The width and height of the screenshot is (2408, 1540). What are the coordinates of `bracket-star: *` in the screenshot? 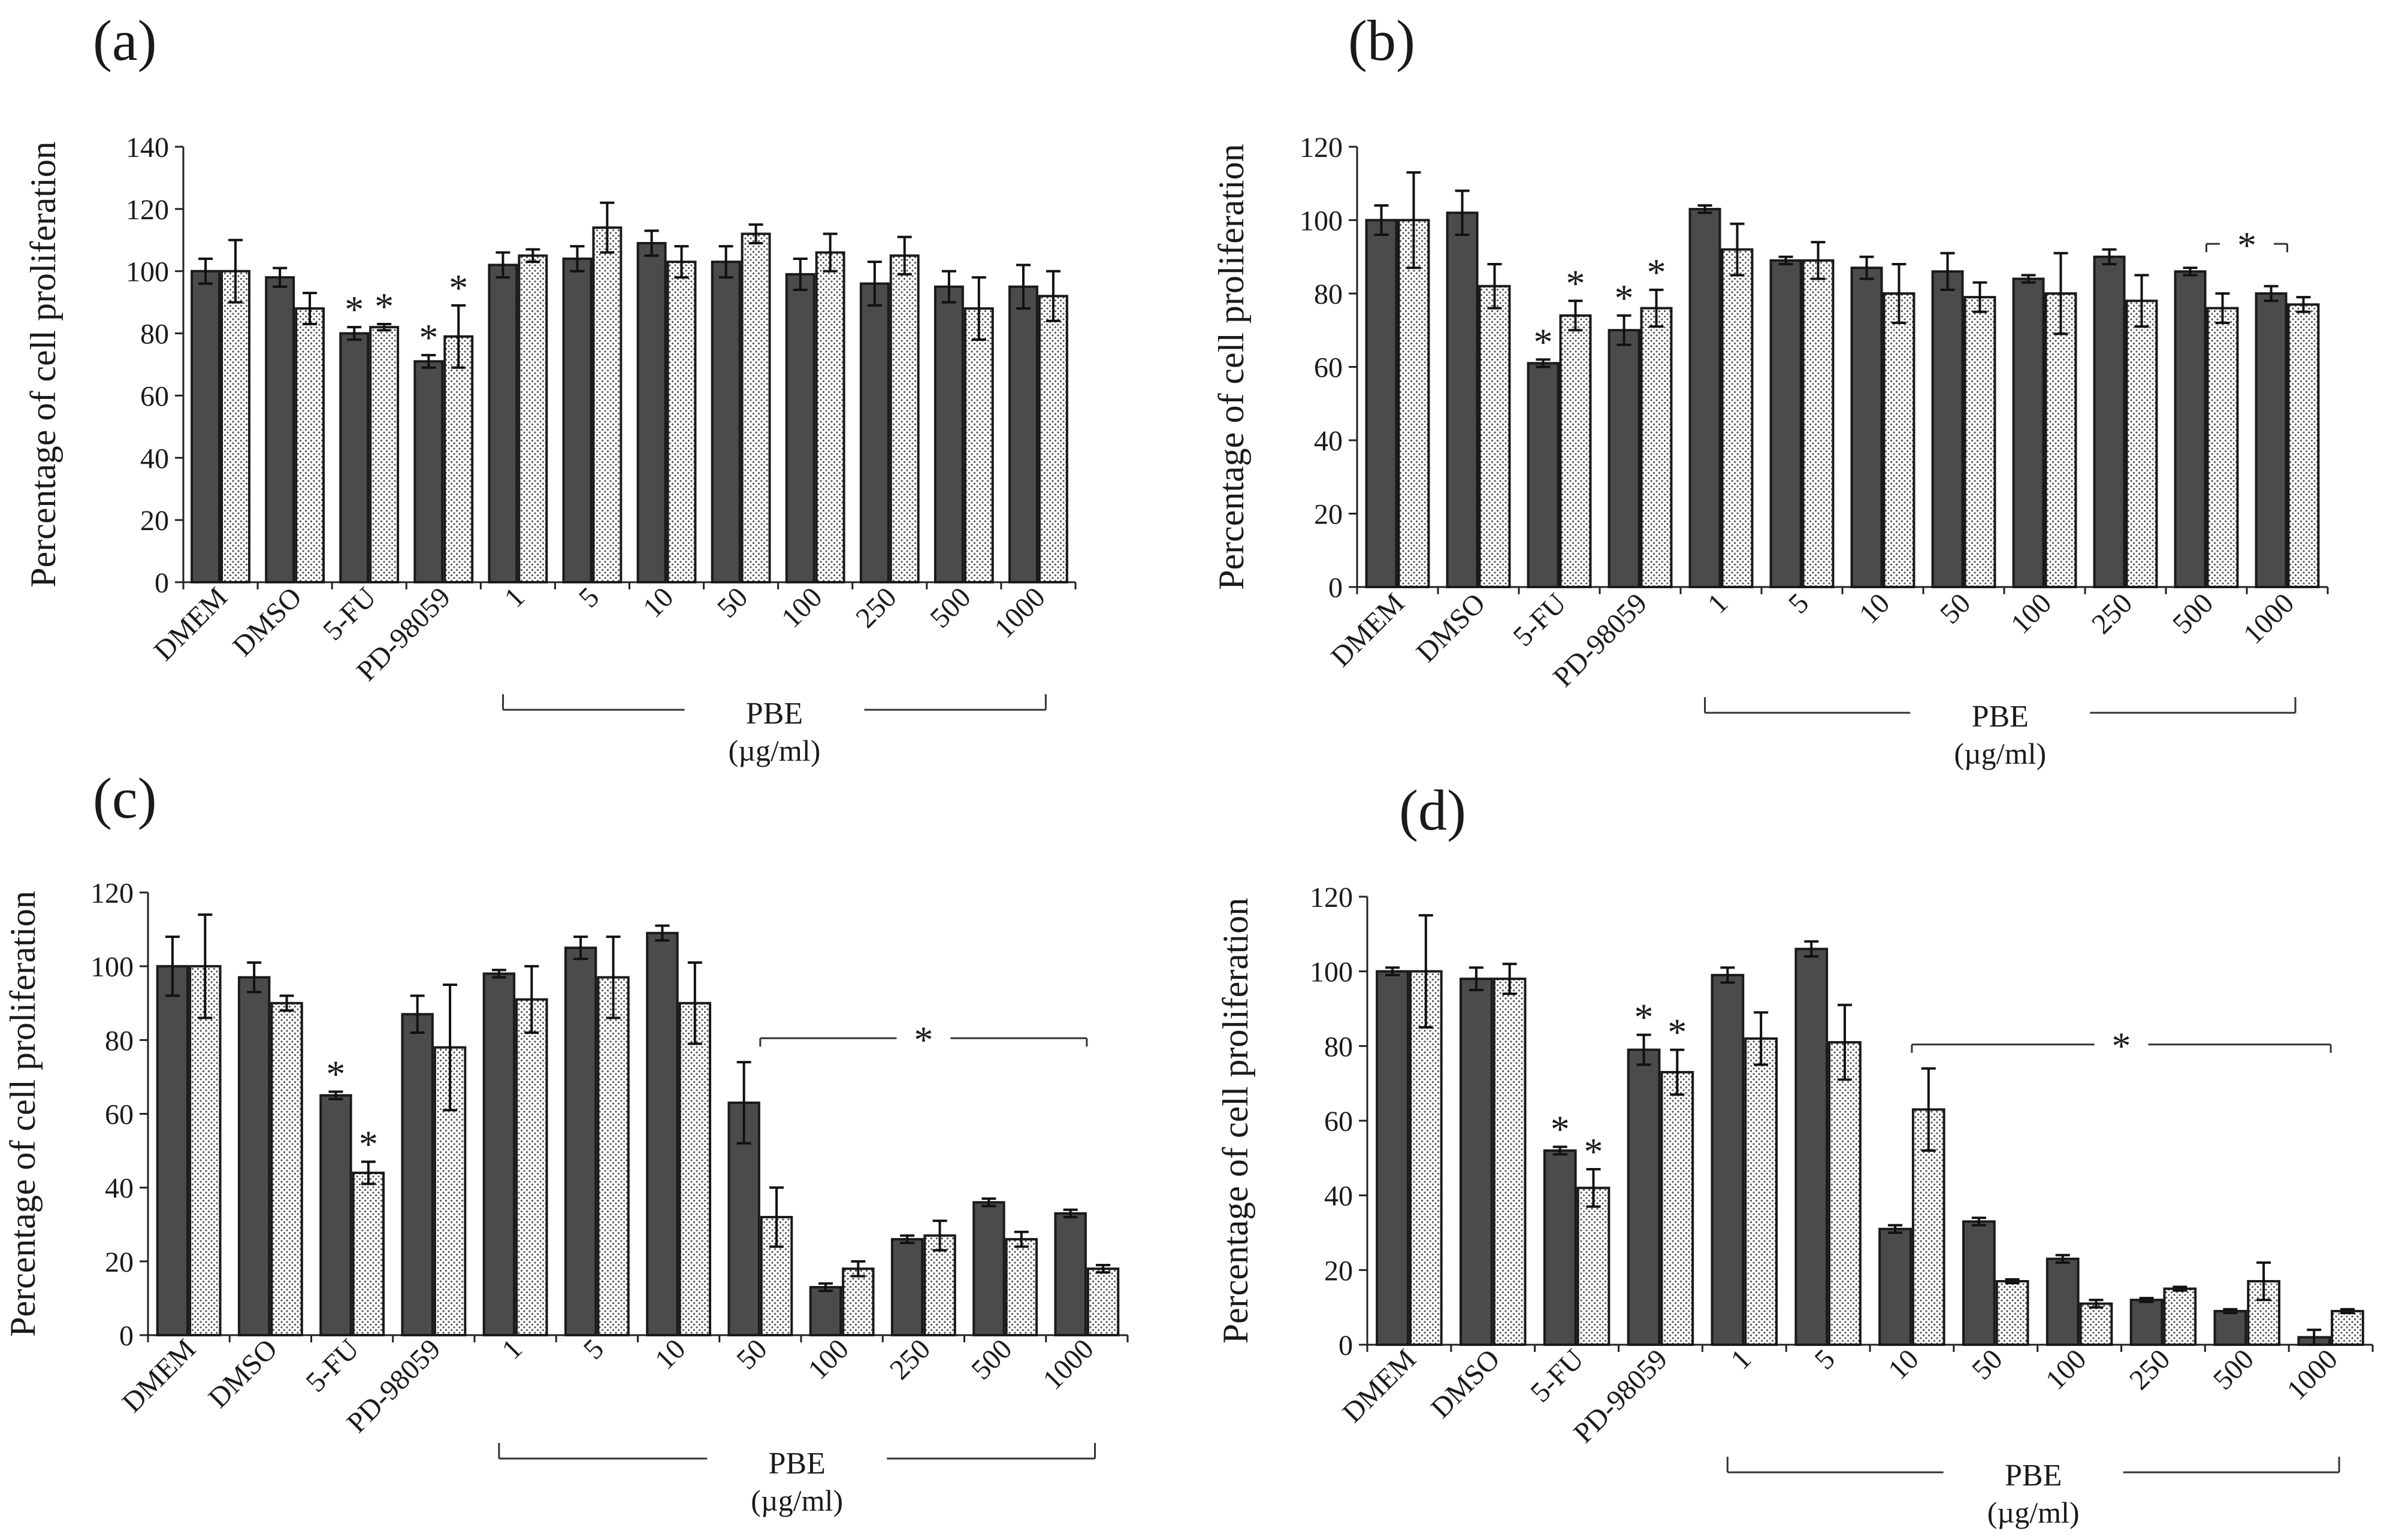 It's located at (2121, 1046).